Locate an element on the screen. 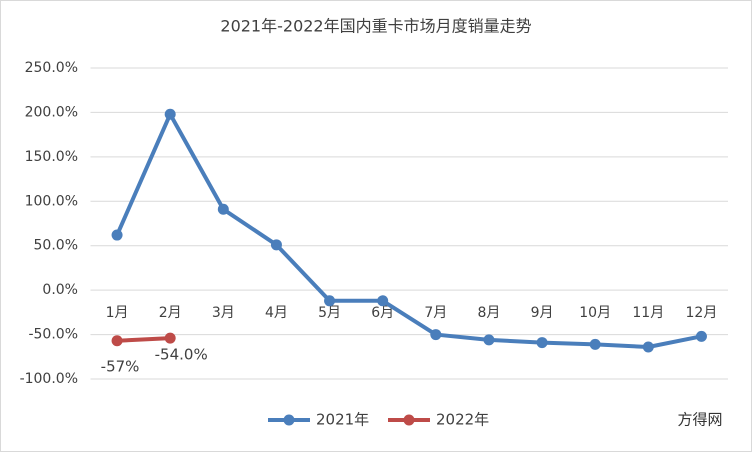 This screenshot has width=752, height=452. x-tick-label: 11月 is located at coordinates (648, 313).